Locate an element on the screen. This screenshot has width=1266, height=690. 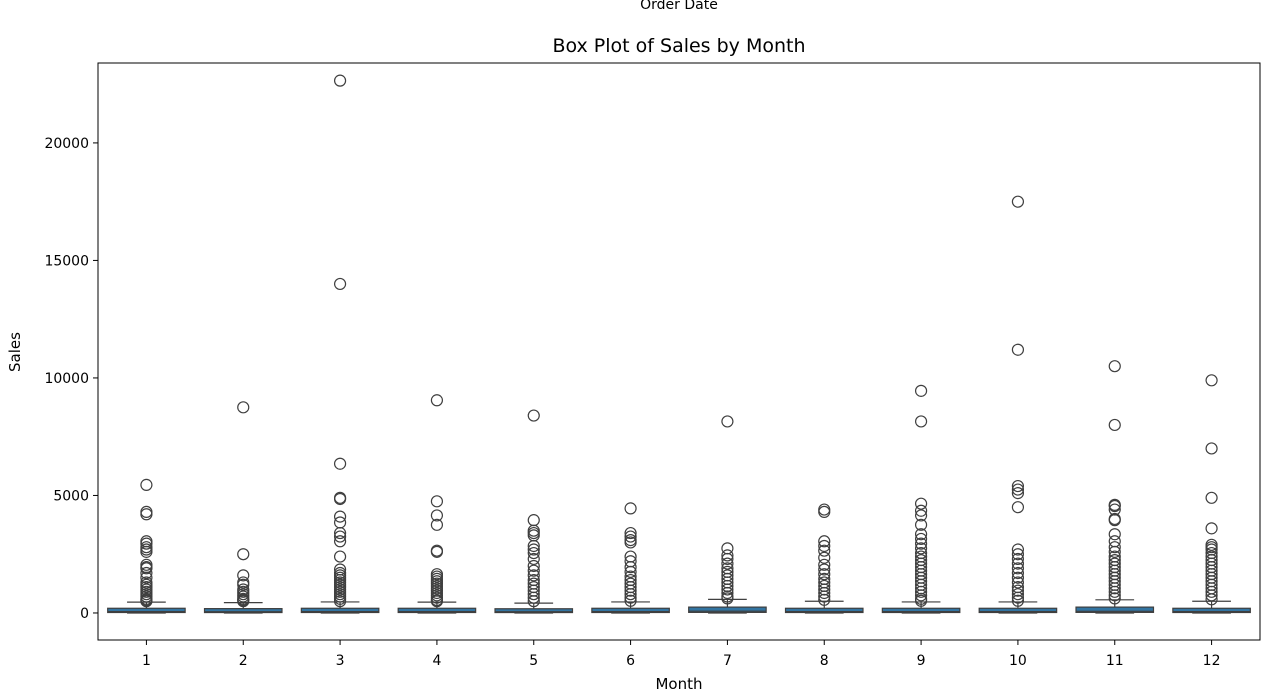
x-tick-label: 8 is located at coordinates (824, 661).